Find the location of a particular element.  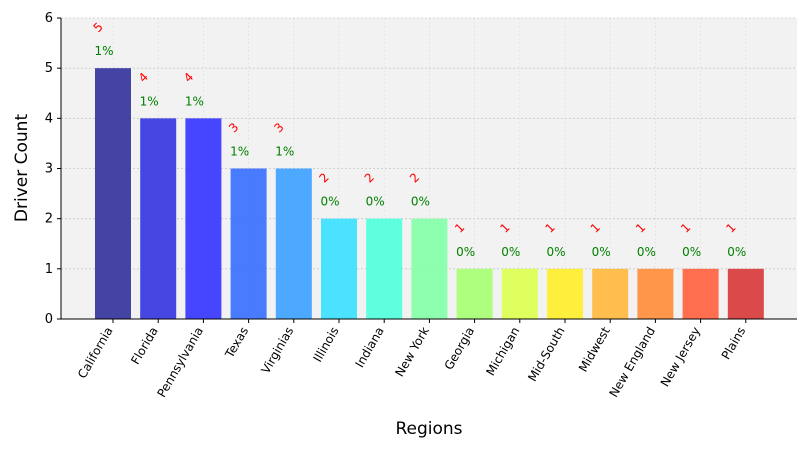

y-tick-label: 3 is located at coordinates (49, 169).